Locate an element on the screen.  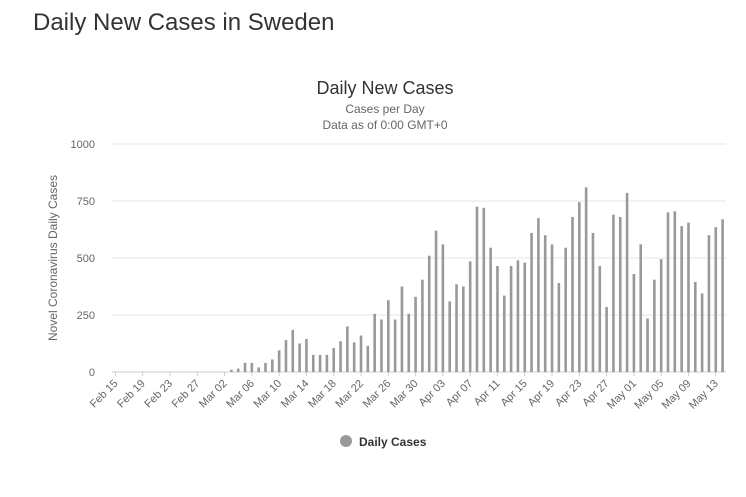
x-tick-label: Apr 23 is located at coordinates (568, 393).